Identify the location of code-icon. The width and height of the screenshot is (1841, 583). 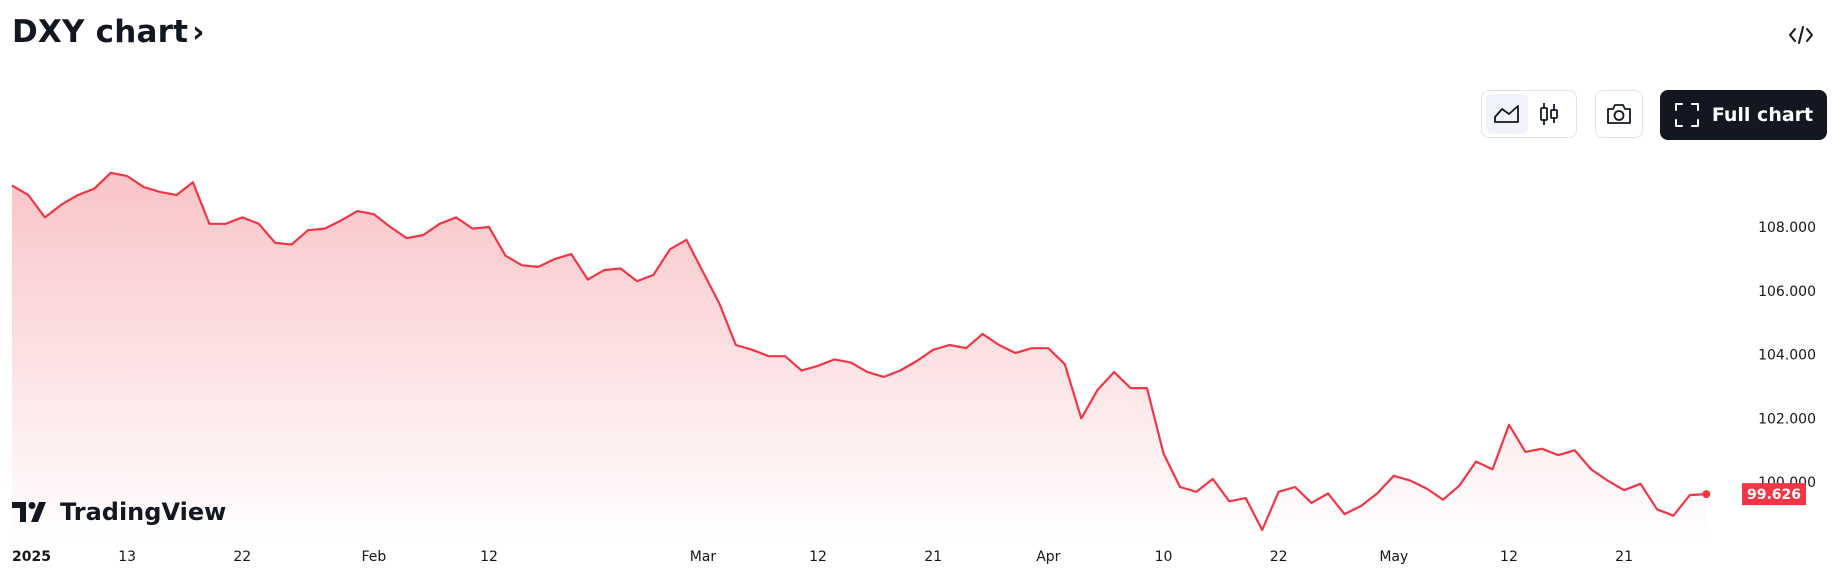
(1801, 35).